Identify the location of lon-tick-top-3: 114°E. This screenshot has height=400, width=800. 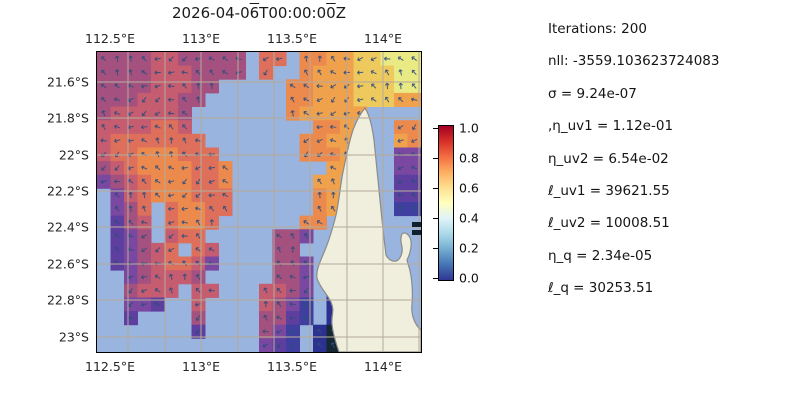
(383, 38).